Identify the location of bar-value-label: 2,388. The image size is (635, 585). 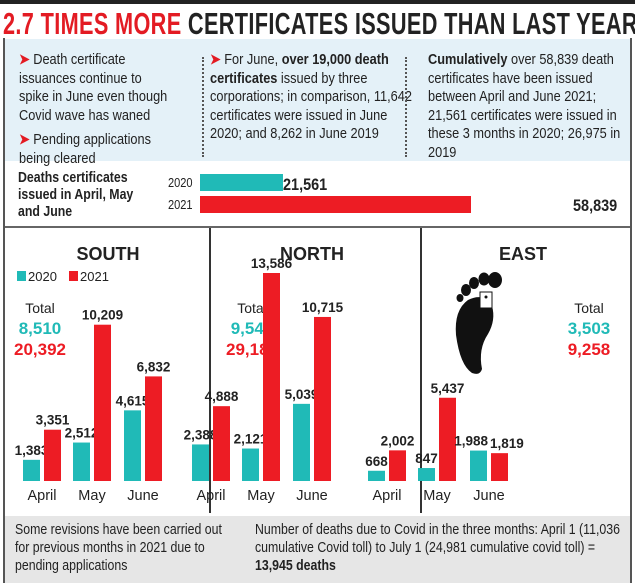
(201, 434).